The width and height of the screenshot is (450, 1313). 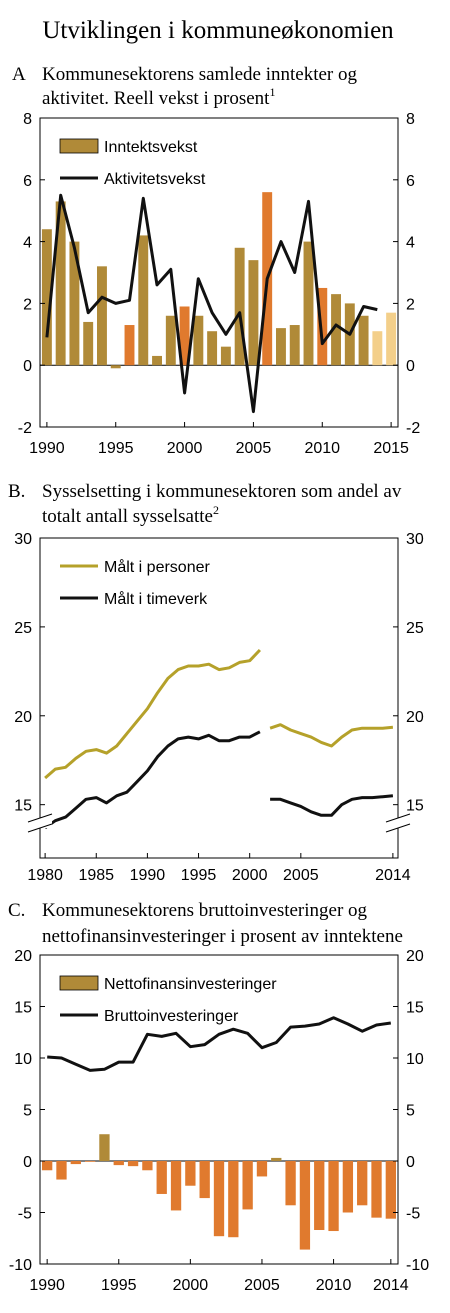 What do you see at coordinates (25, 428) in the screenshot?
I see `y-tick-label-left: -2` at bounding box center [25, 428].